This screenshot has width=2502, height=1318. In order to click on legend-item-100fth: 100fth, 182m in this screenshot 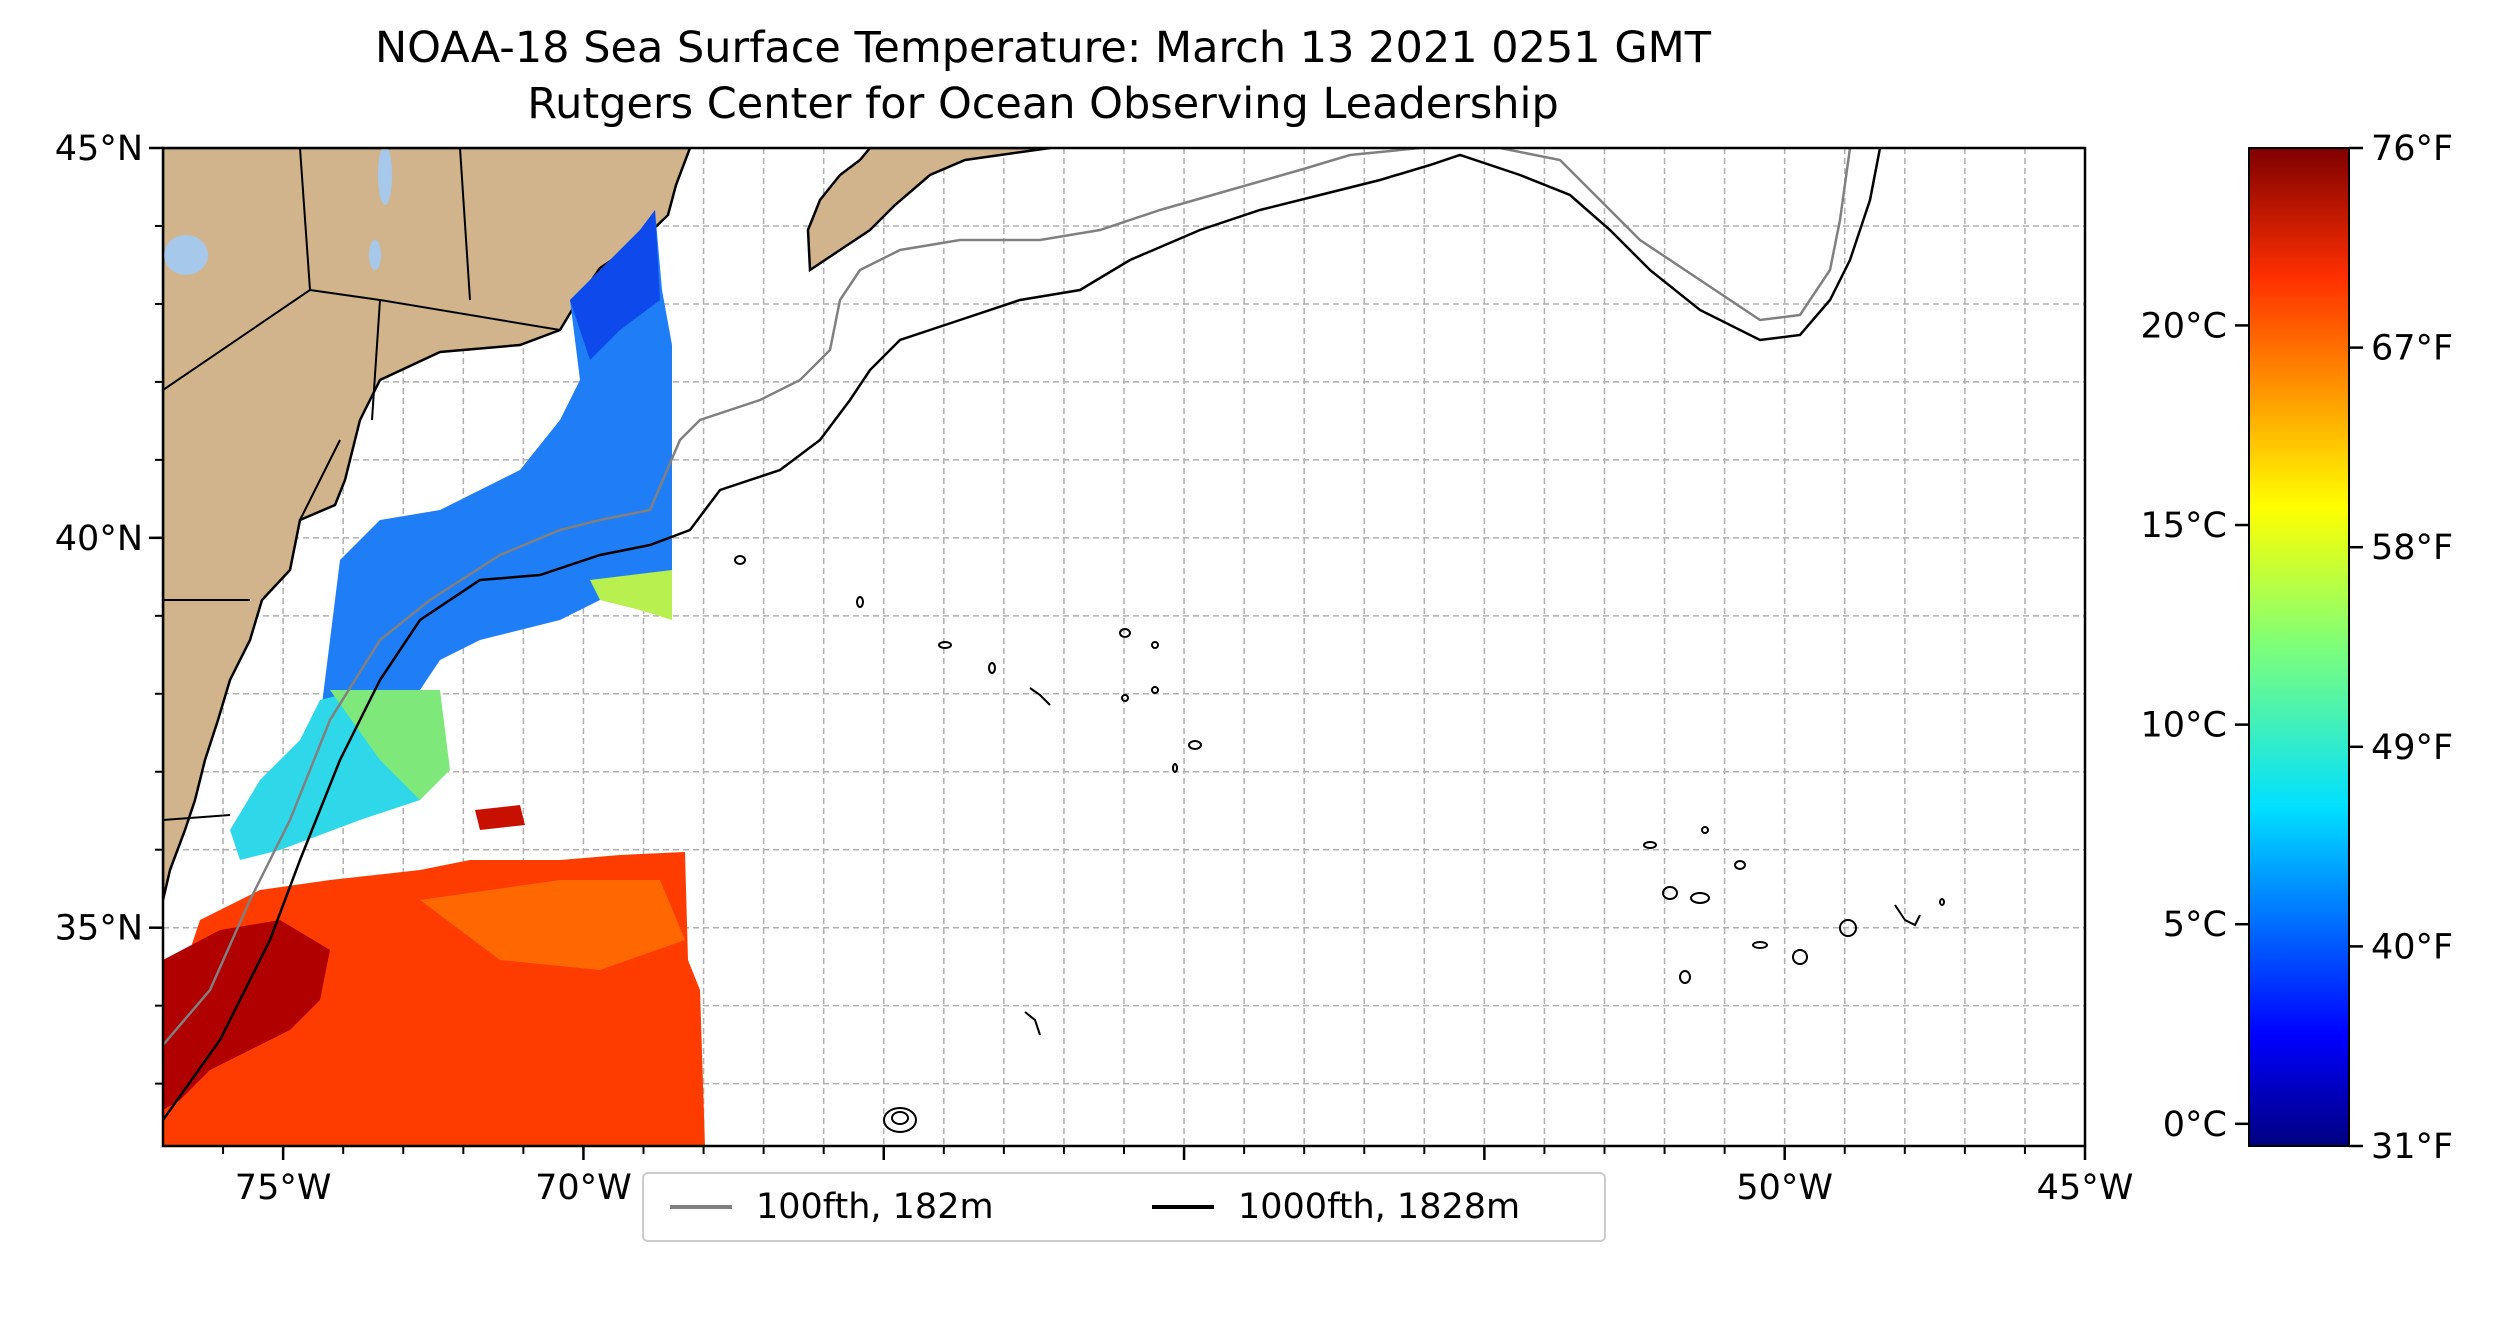, I will do `click(832, 1207)`.